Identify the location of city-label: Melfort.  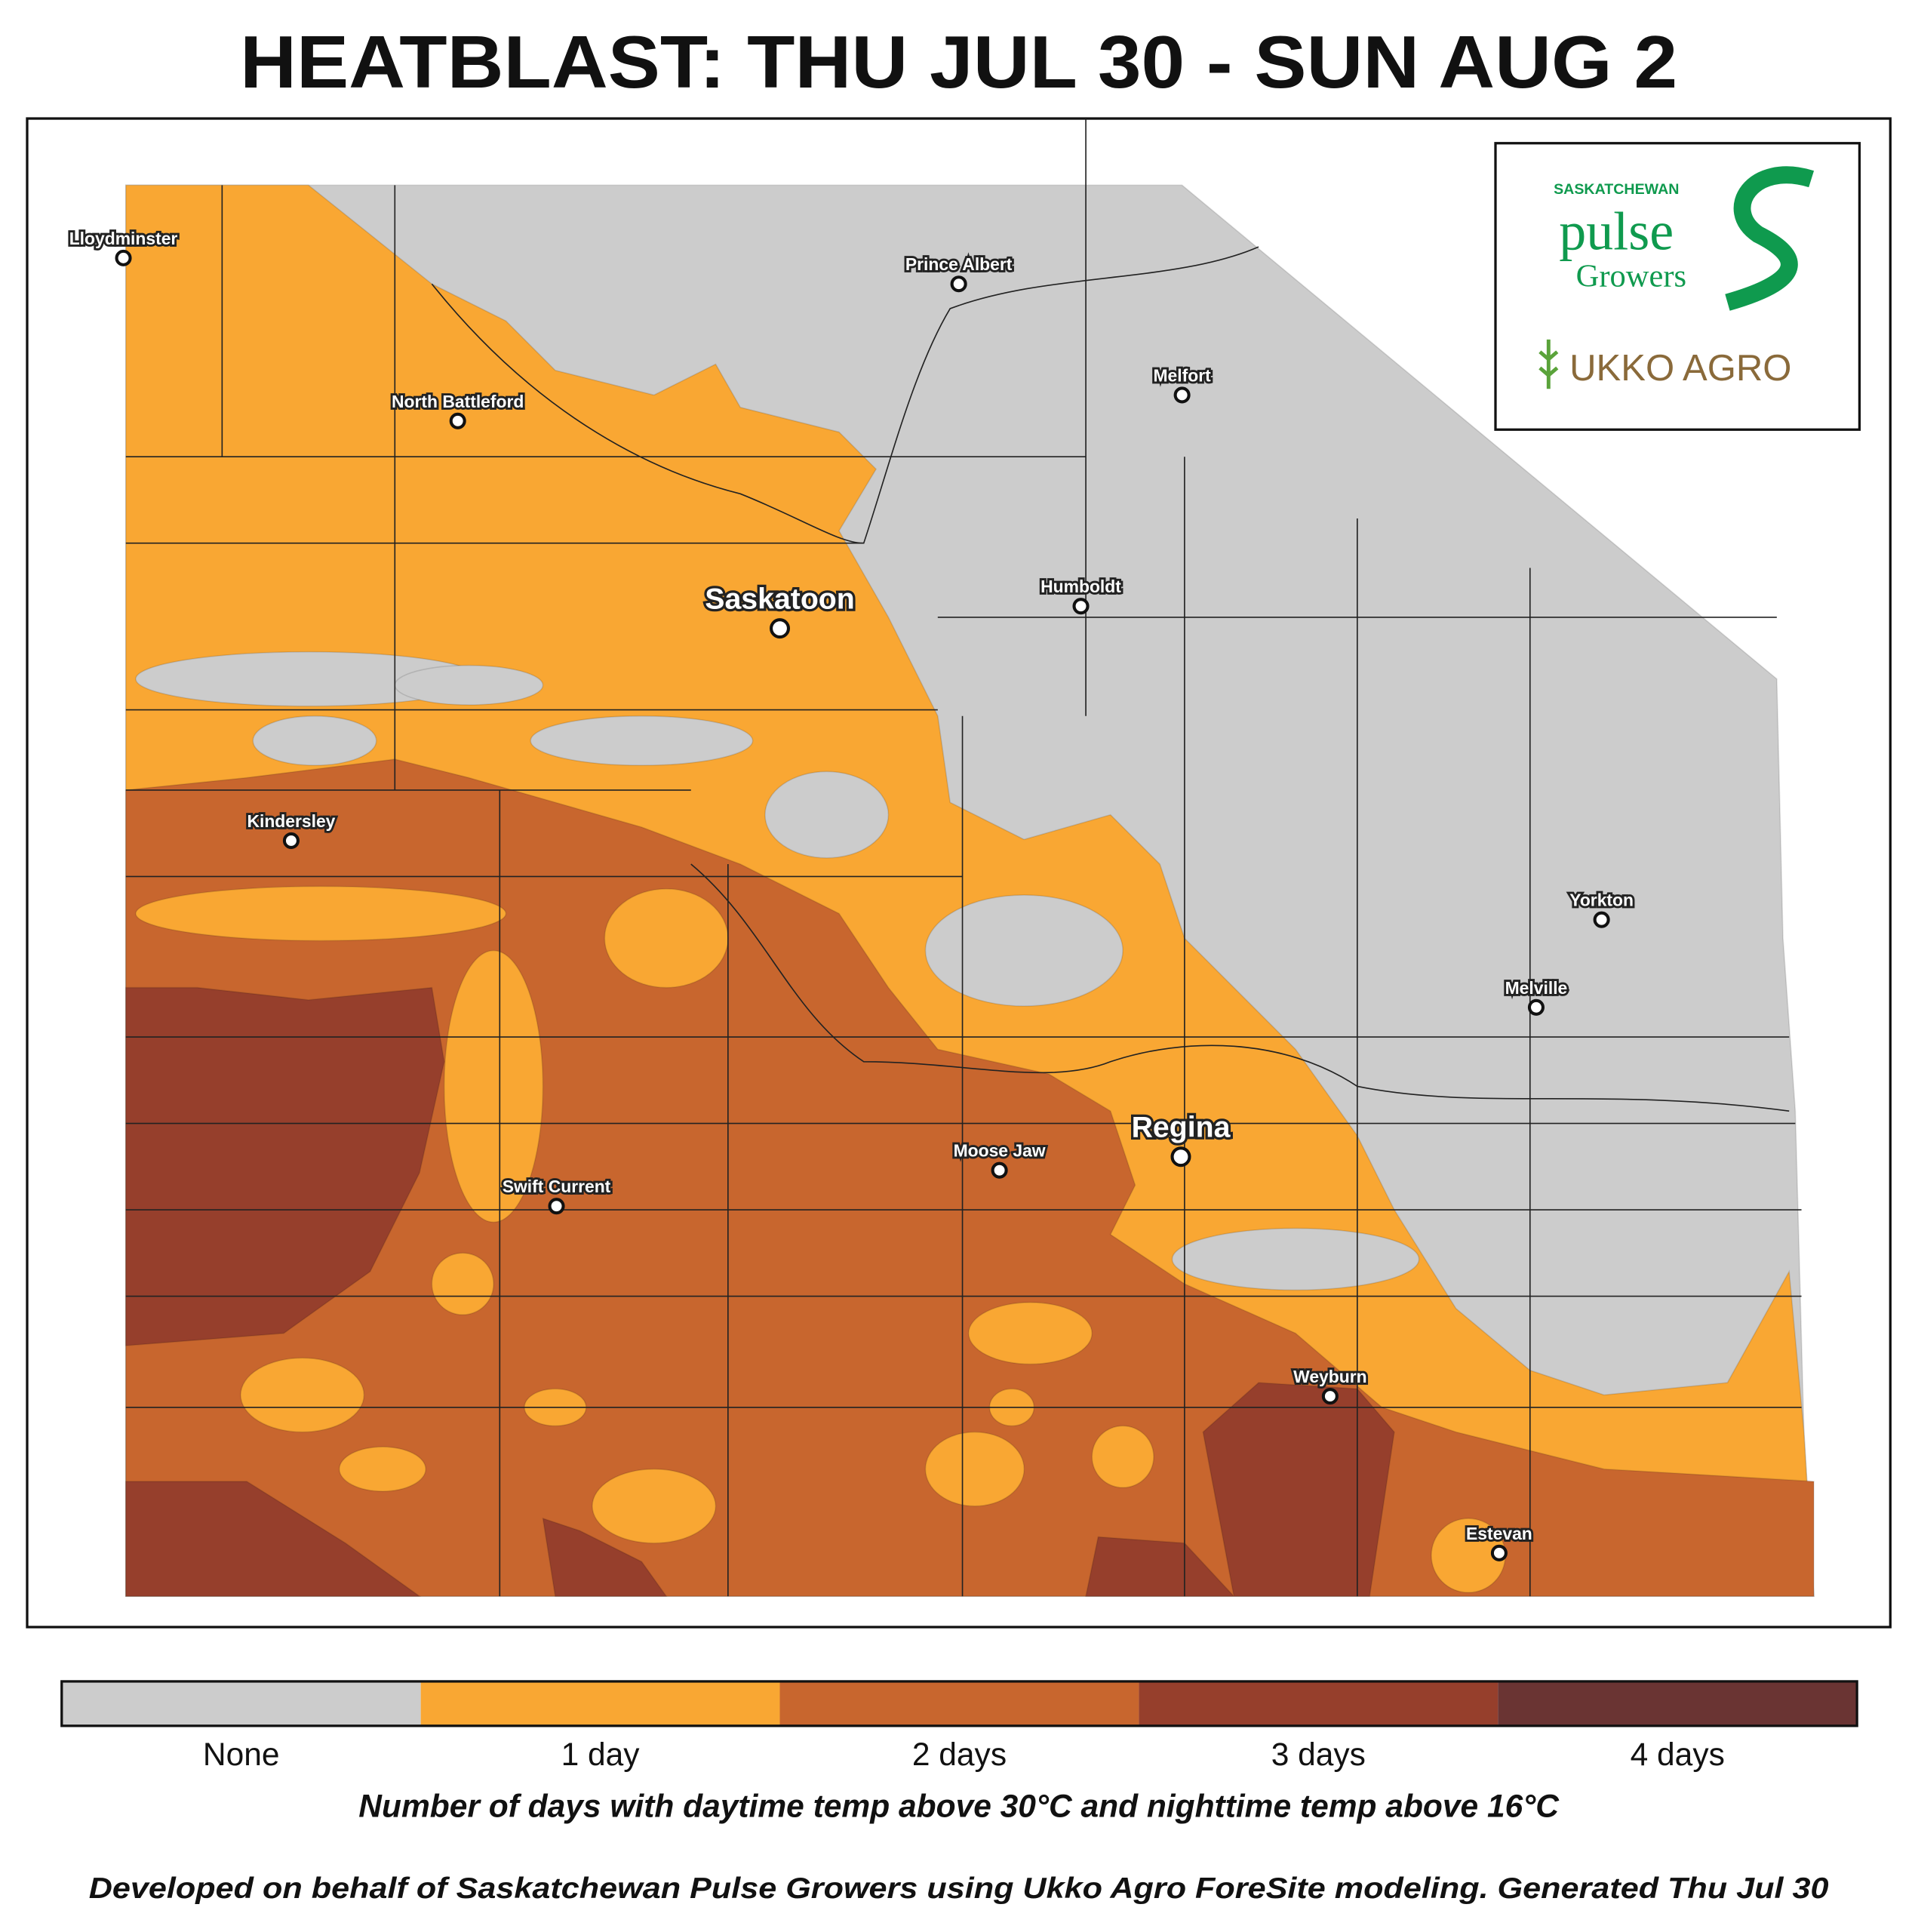
(1183, 375).